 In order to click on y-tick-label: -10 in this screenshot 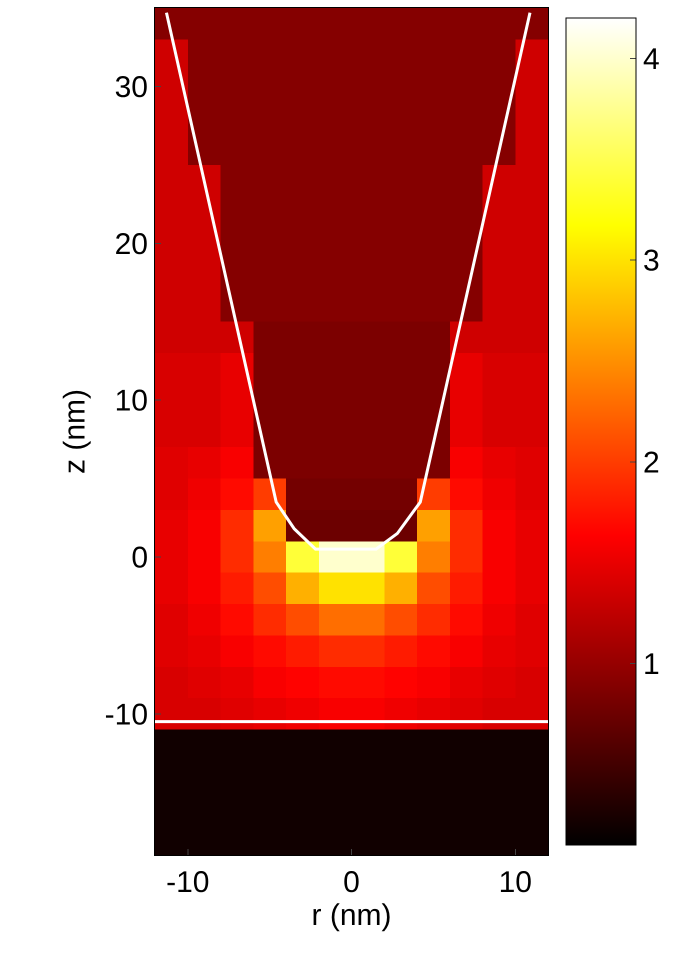, I will do `click(126, 715)`.